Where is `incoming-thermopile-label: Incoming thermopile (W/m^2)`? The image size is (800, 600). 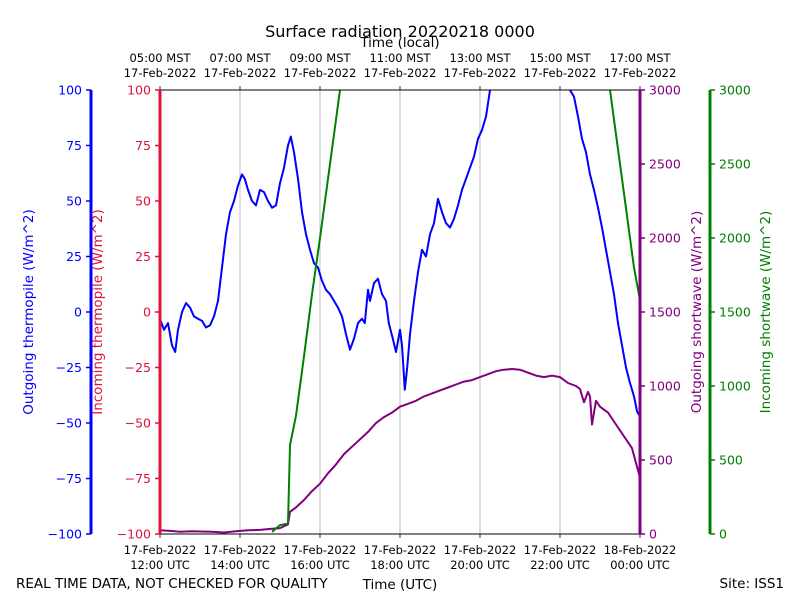
incoming-thermopile-label: Incoming thermopile (W/m^2) is located at coordinates (98, 312).